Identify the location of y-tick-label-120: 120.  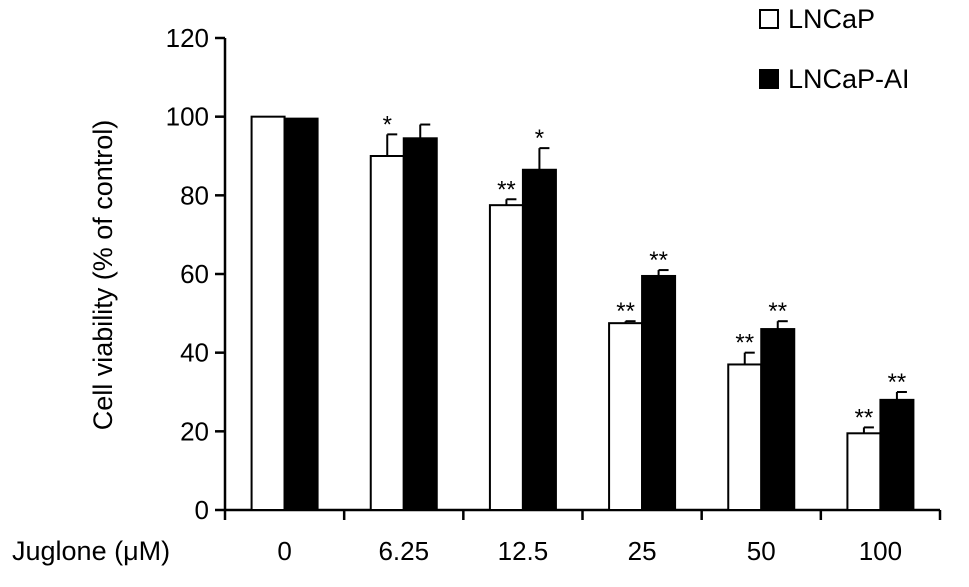
(187, 38).